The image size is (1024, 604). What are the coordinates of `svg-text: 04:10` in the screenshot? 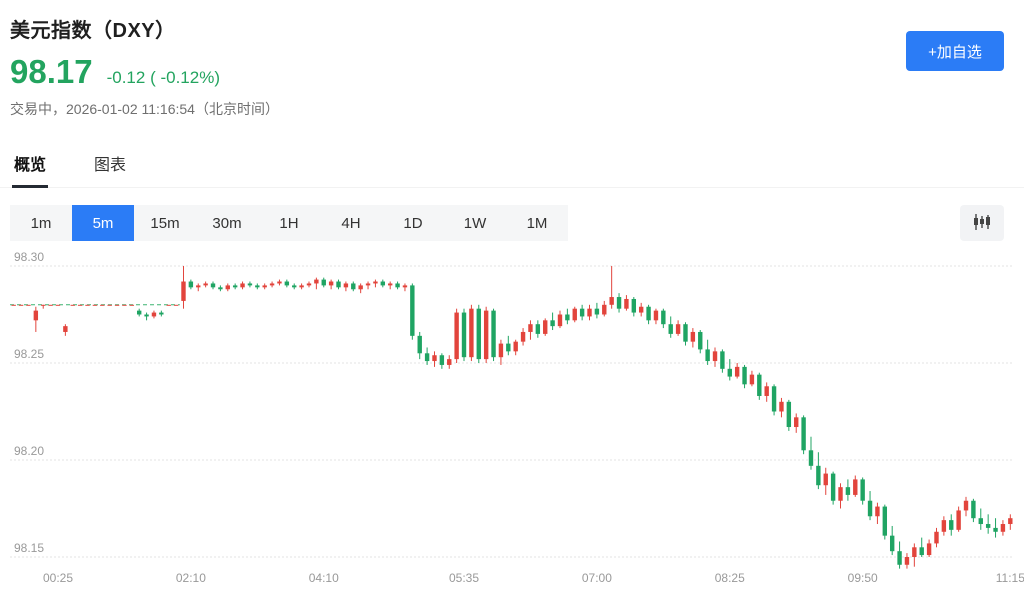 It's located at (324, 578).